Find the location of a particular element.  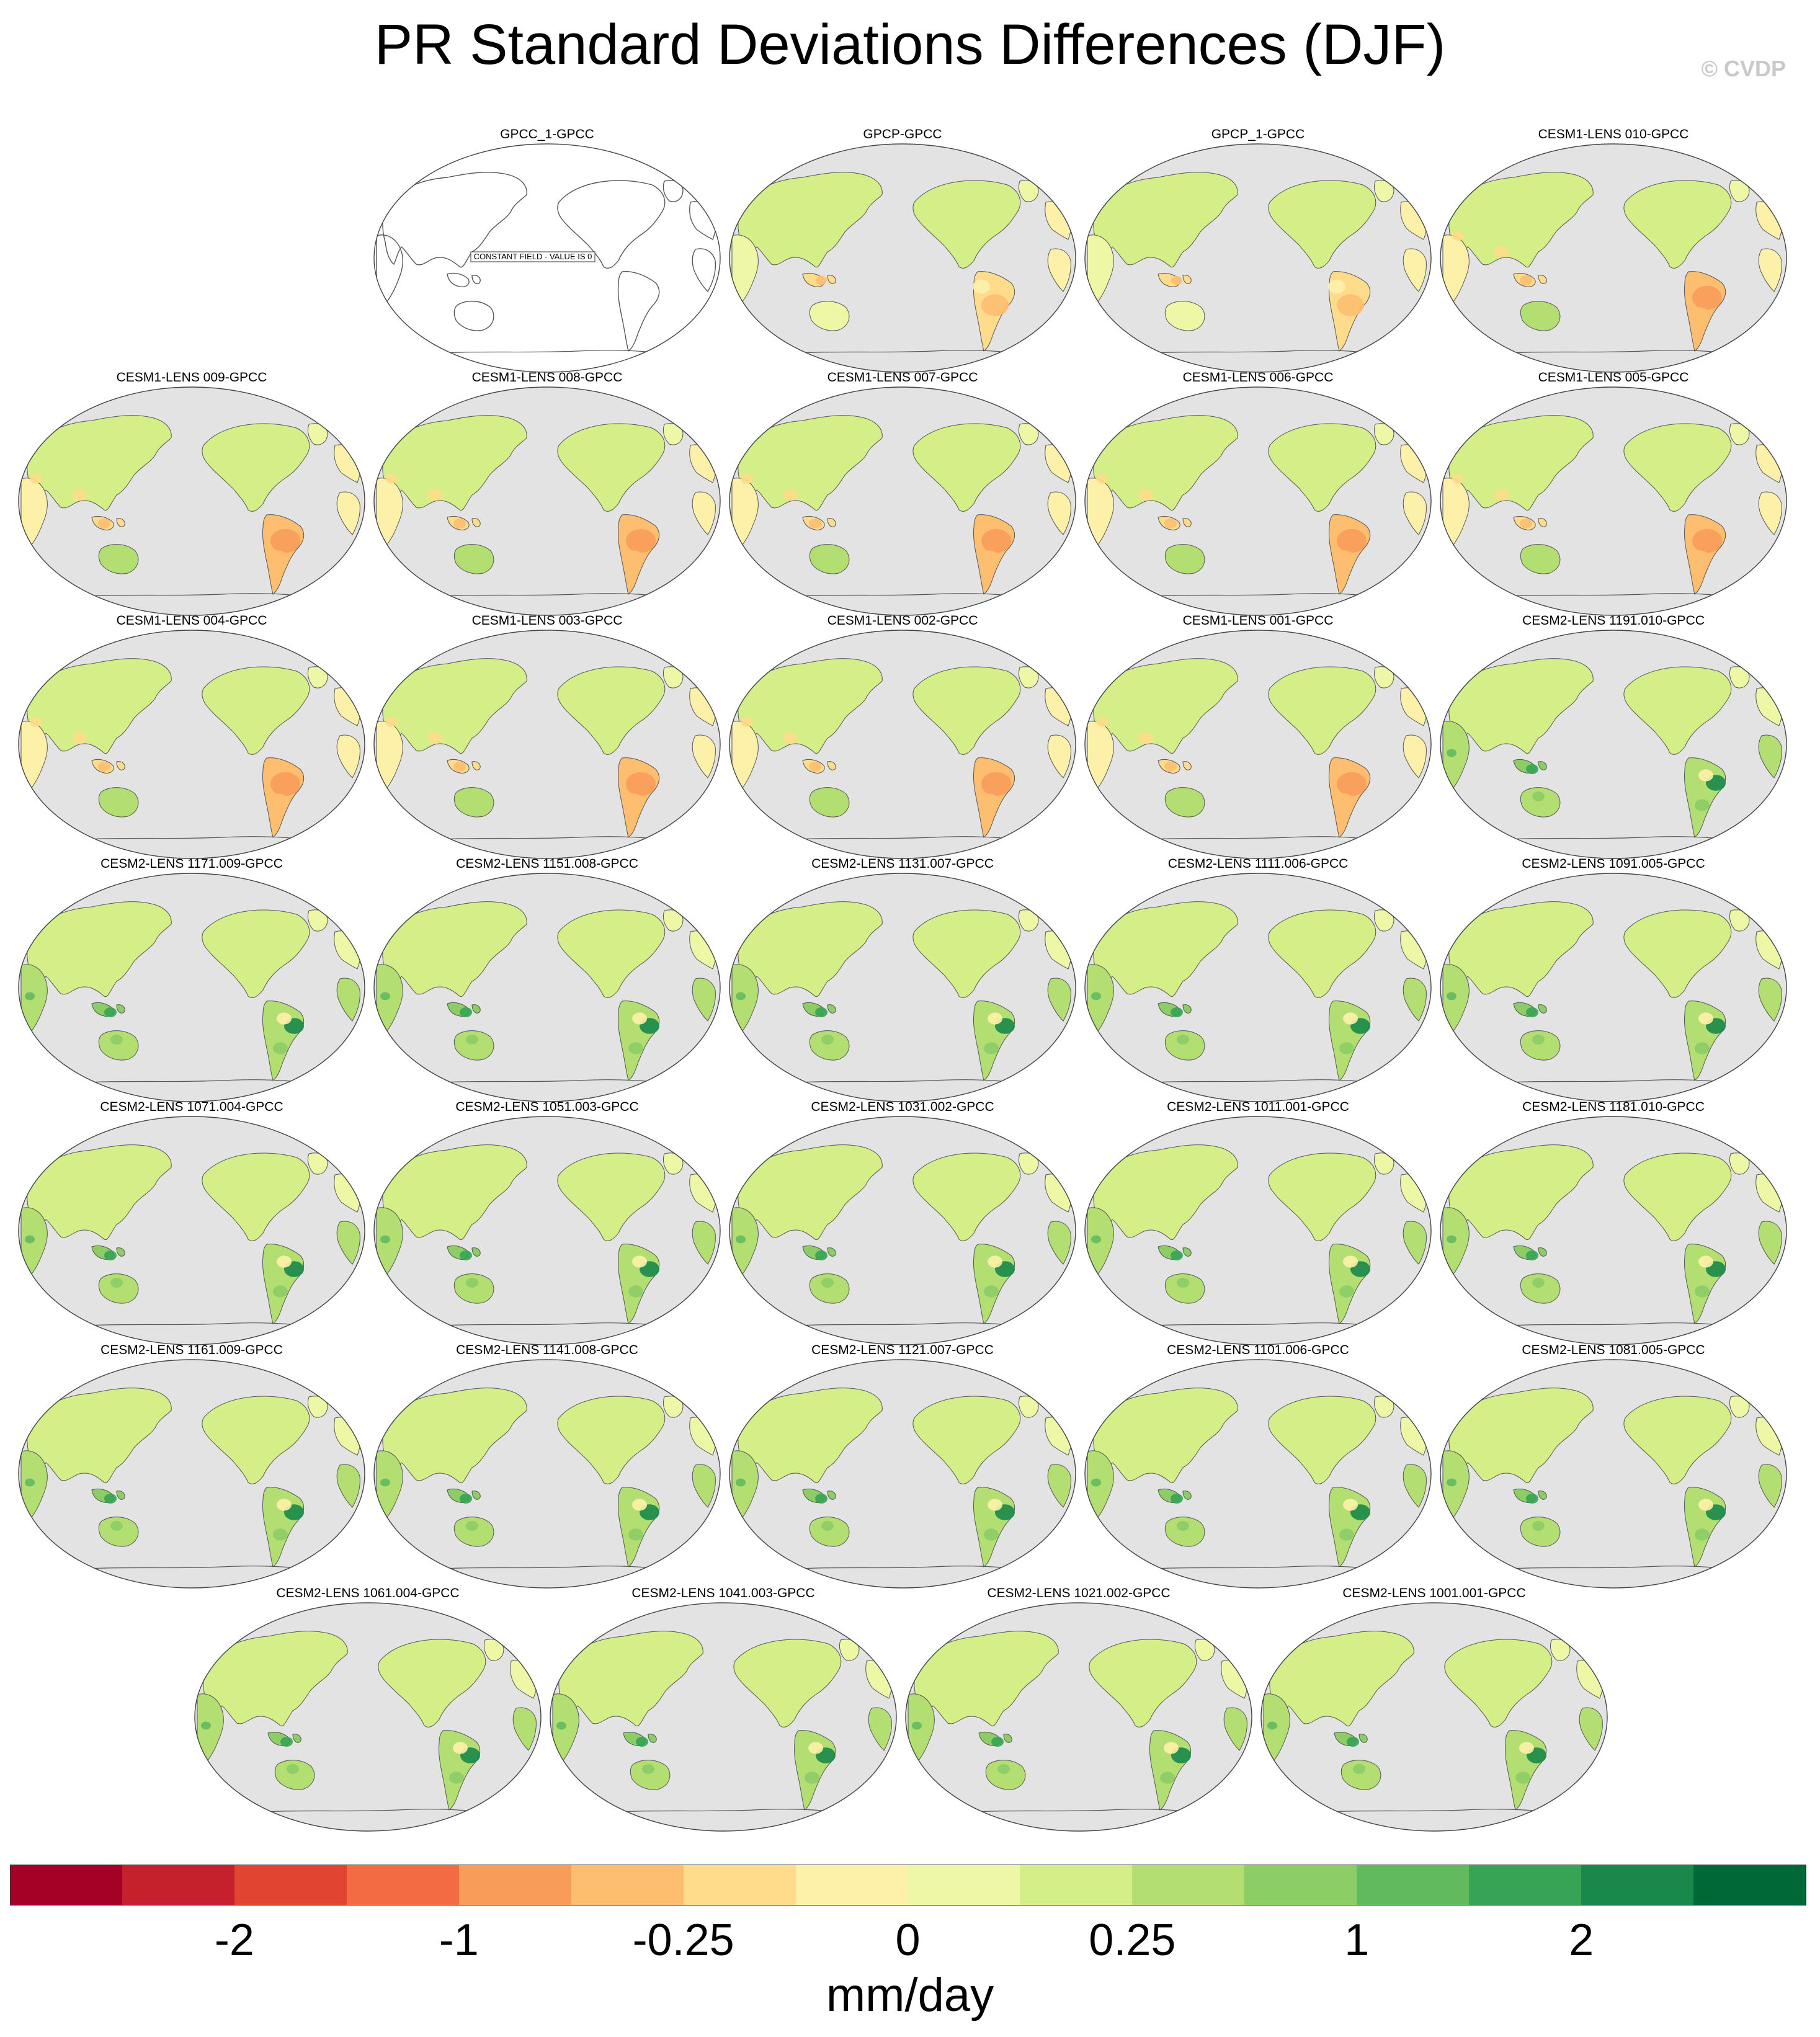

map-panel: CESM2-LENS 1101.006-GPCC is located at coordinates (1258, 1465).